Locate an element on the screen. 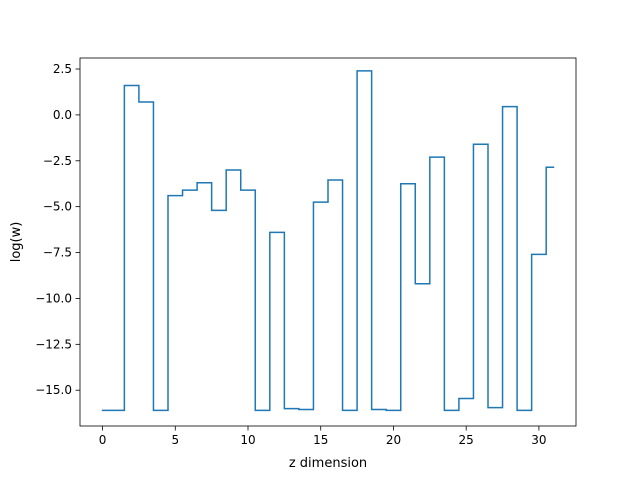 The height and width of the screenshot is (480, 640). y-axis-ticks: 2.5 0.0 −2.5 −5.0 −7.5 −10.0 −12.5 −15.0 is located at coordinates (57, 229).